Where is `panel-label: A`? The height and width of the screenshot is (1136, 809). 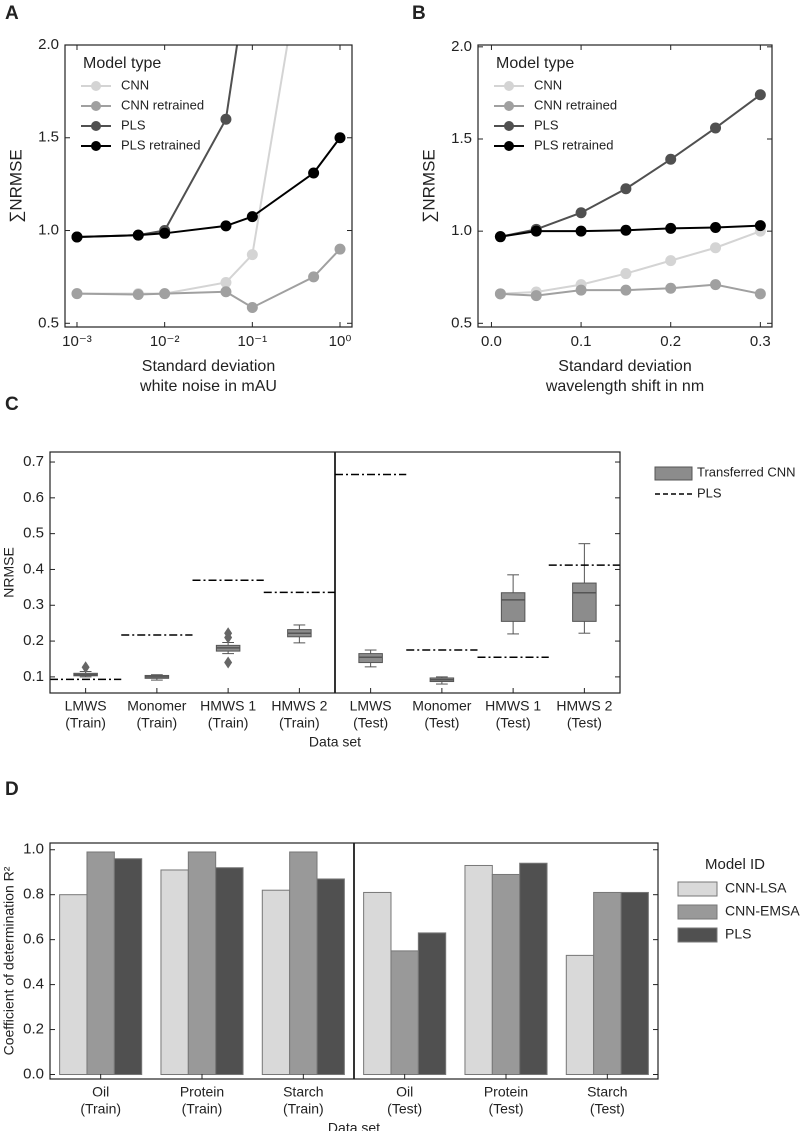 panel-label: A is located at coordinates (12, 13).